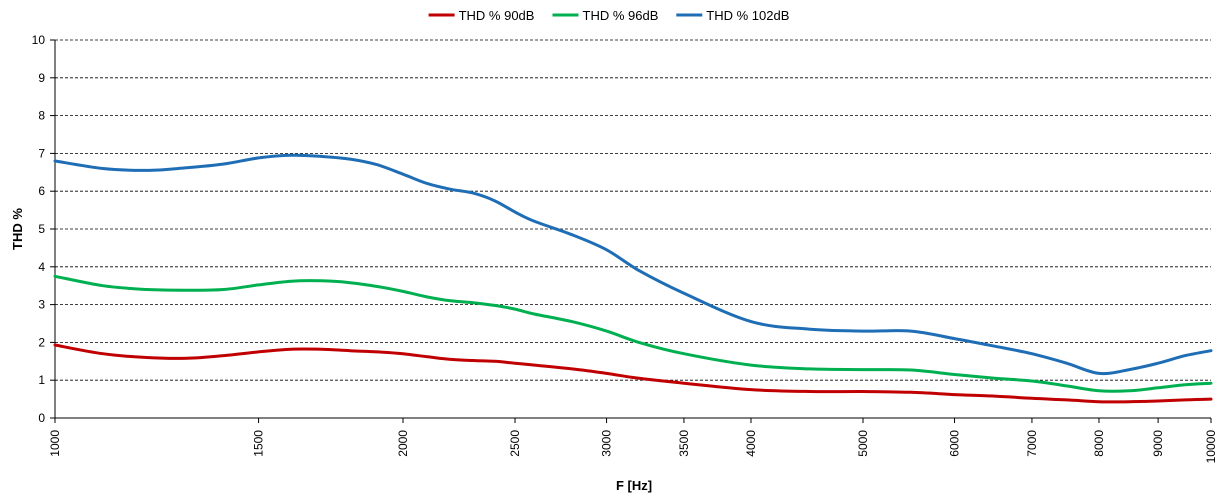 The image size is (1218, 495). Describe the element at coordinates (55, 443) in the screenshot. I see `x-tick-label: 1000` at that location.